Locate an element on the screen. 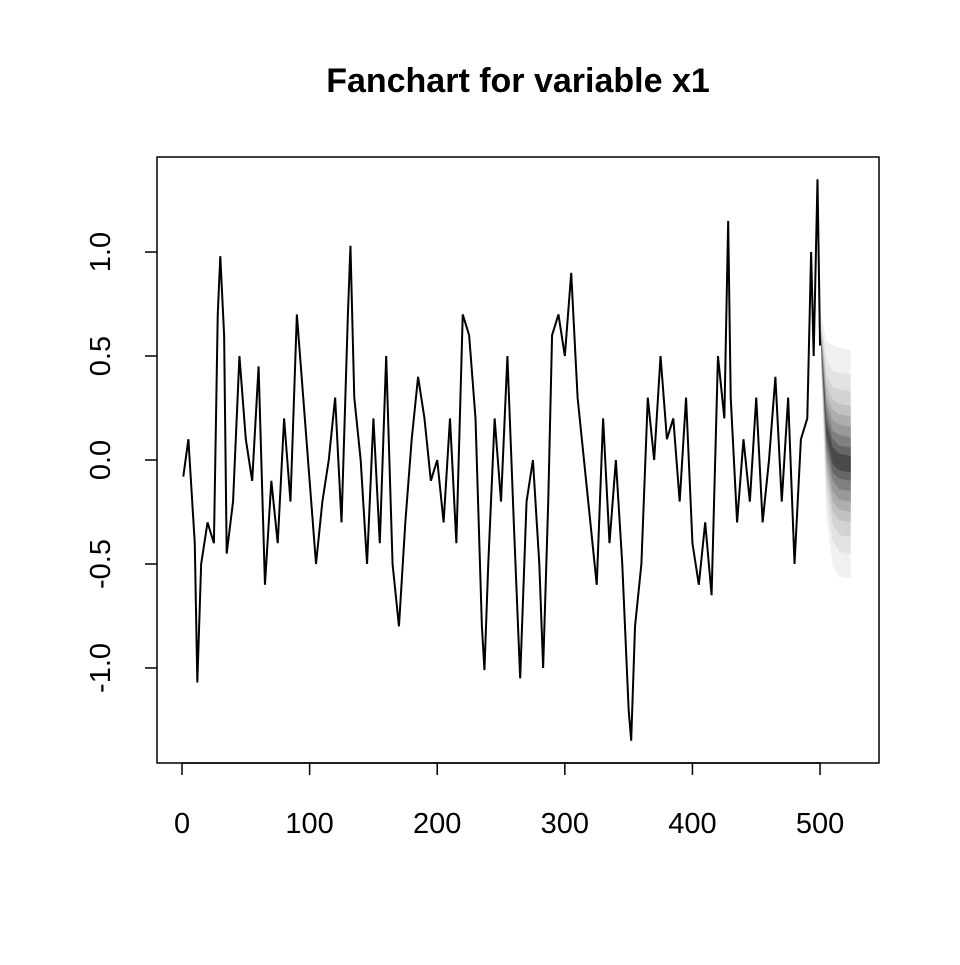 The height and width of the screenshot is (965, 960). x-tick-label: 0 is located at coordinates (182, 824).